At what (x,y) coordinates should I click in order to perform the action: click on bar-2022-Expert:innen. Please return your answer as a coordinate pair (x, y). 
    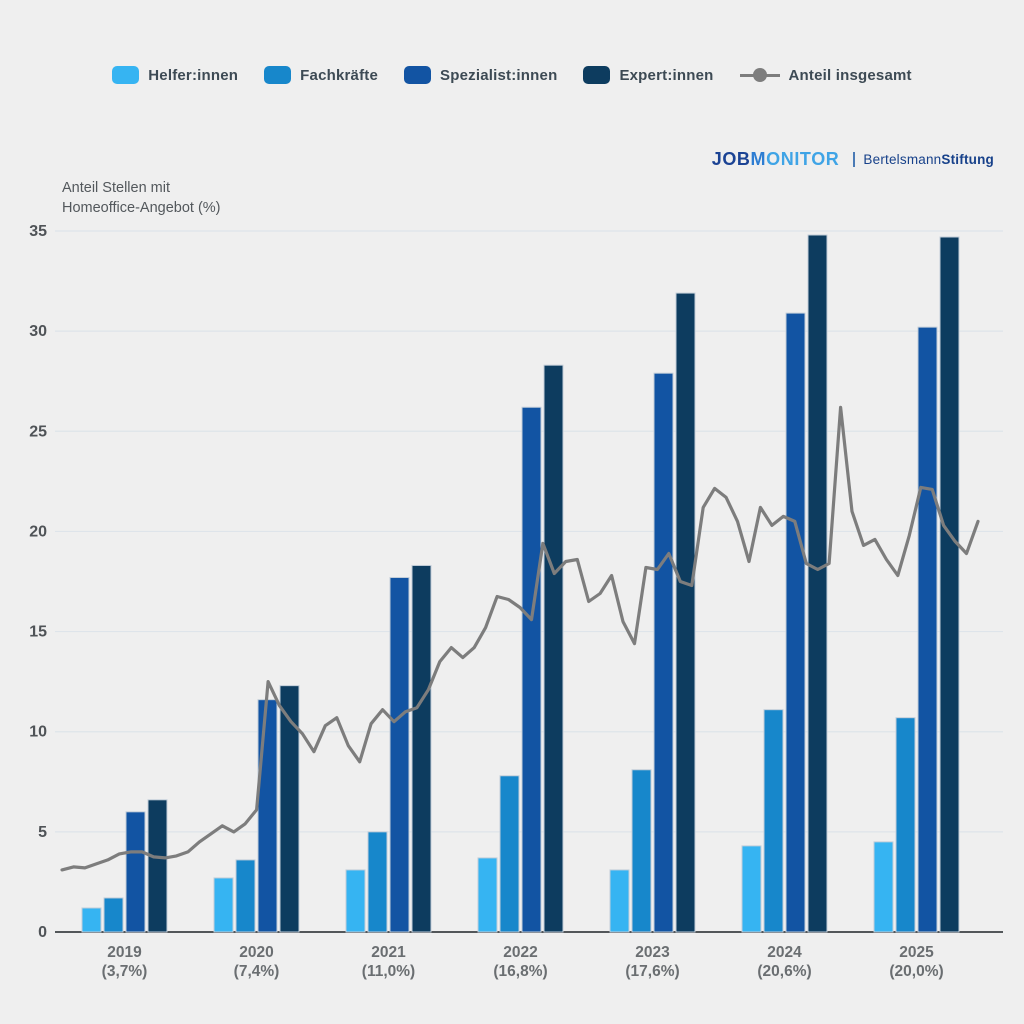
    Looking at the image, I should click on (553, 648).